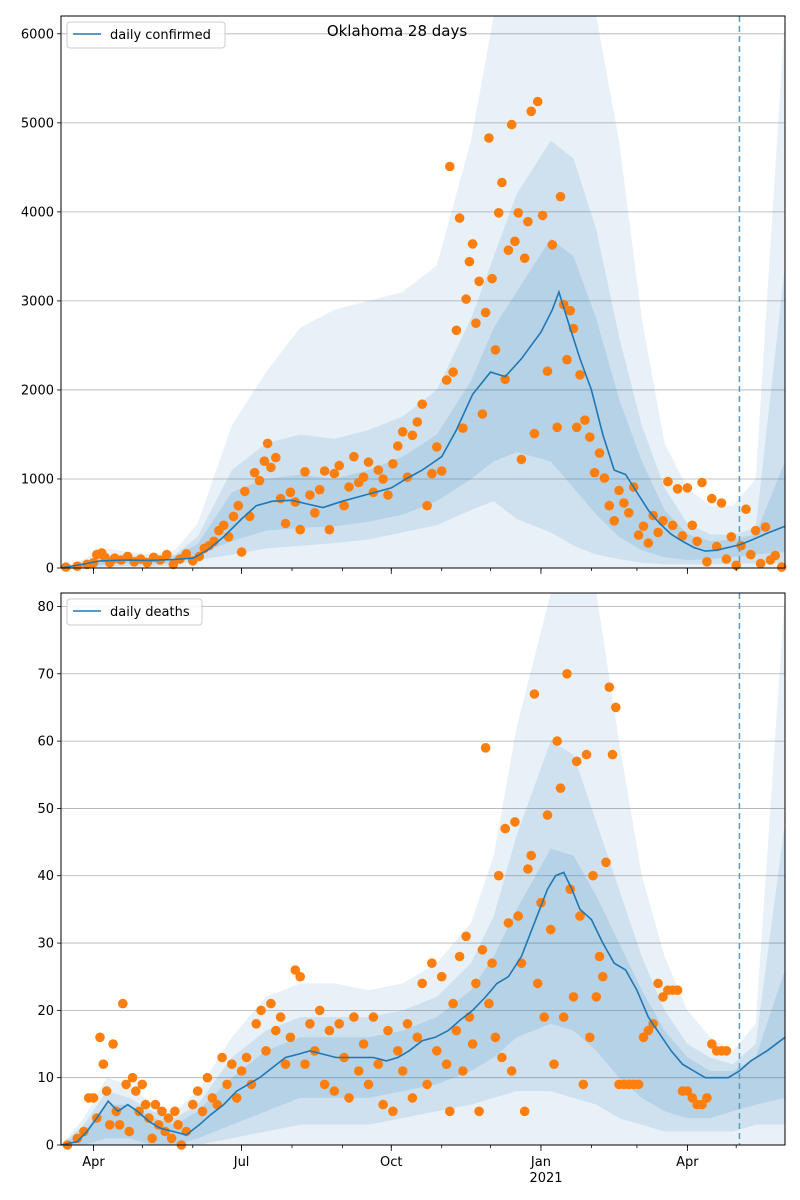 This screenshot has height=1200, width=800. What do you see at coordinates (50, 569) in the screenshot?
I see `y-tick-label: 0` at bounding box center [50, 569].